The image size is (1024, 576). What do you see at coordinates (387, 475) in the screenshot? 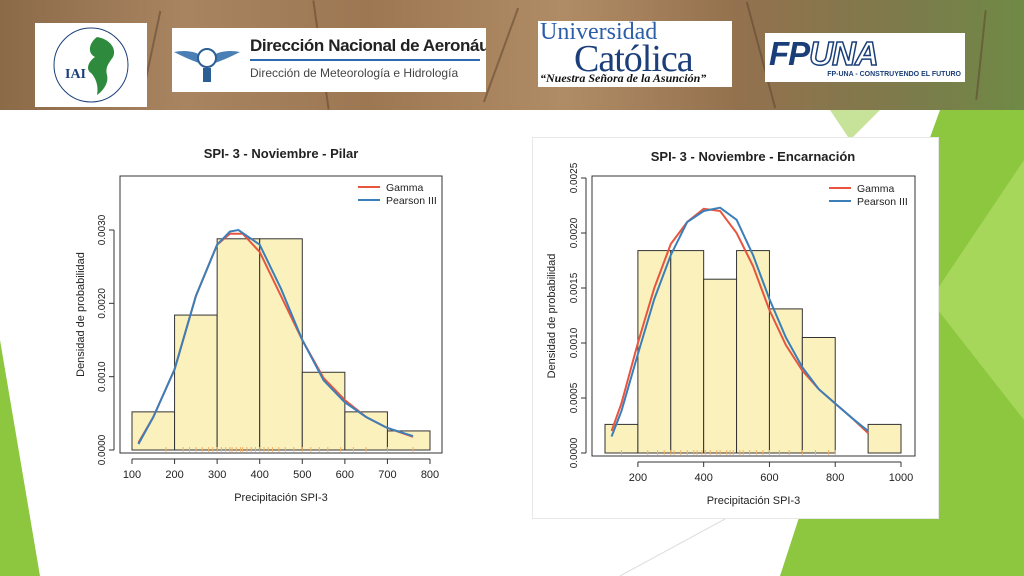
I see `x-tick-label-6: 700` at bounding box center [387, 475].